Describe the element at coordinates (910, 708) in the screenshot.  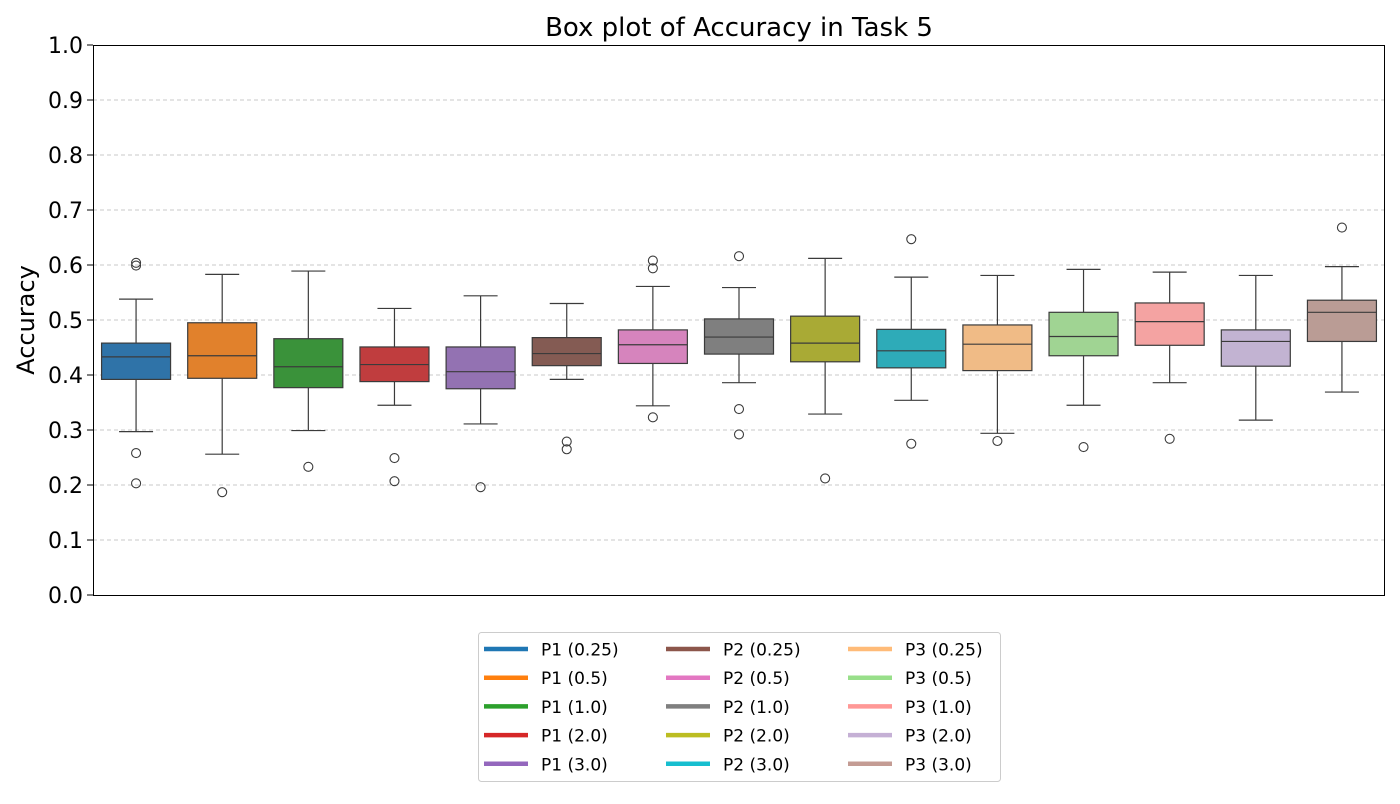
I see `legend-item: P3 (1.0)` at that location.